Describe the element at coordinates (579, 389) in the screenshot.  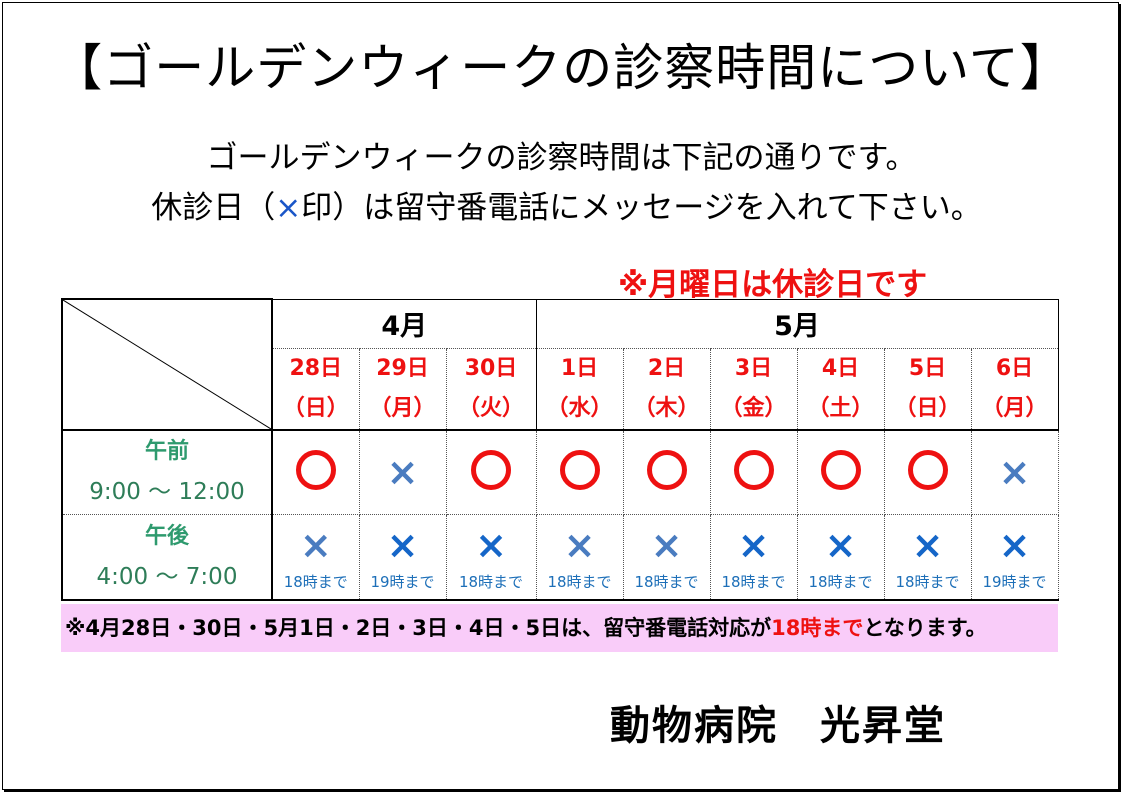
I see `day-header: 1日 （水）` at that location.